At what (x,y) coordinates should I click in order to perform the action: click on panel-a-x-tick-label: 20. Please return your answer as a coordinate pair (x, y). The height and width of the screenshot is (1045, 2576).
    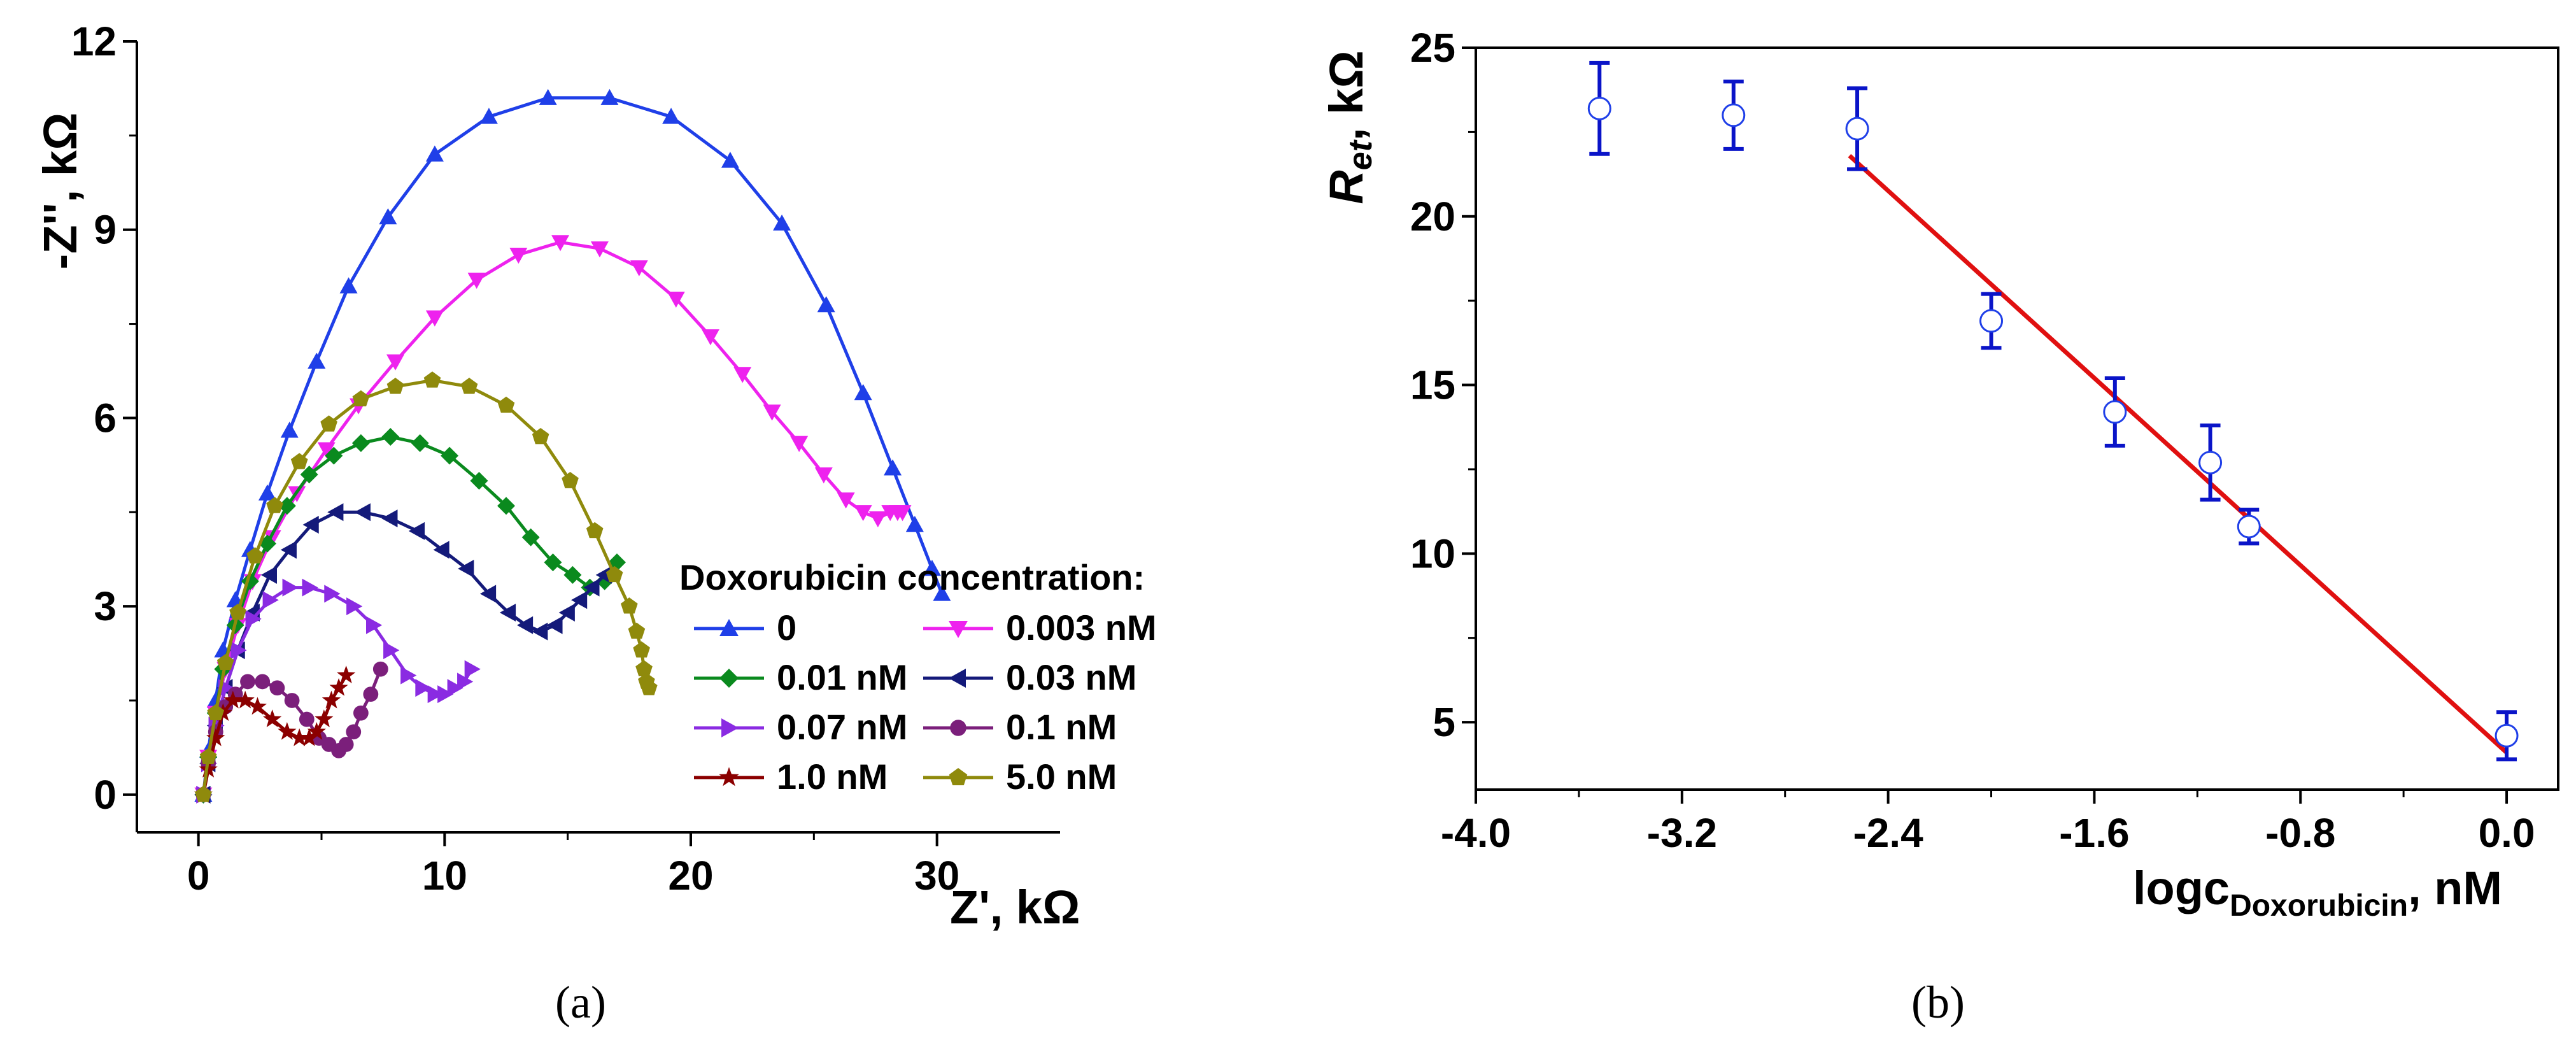
    Looking at the image, I should click on (690, 876).